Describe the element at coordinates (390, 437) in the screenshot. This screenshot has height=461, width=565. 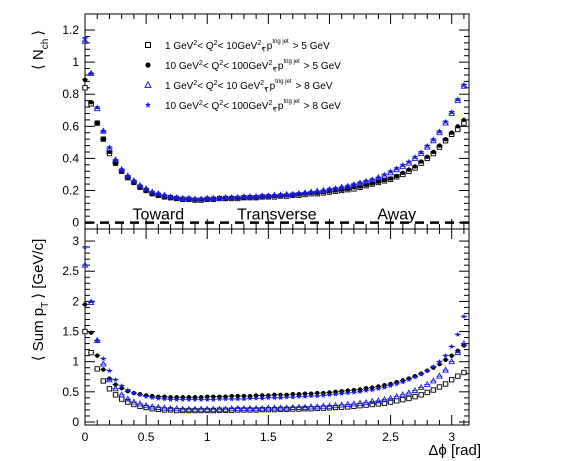
I see `x-tick-label: 2.5` at that location.